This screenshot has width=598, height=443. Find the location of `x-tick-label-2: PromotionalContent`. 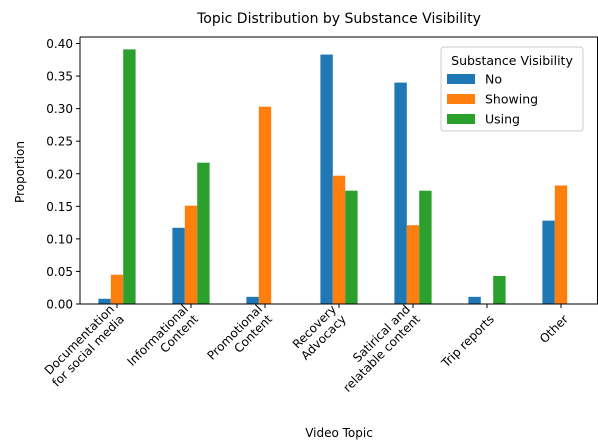

x-tick-label-2: PromotionalContent is located at coordinates (239, 337).